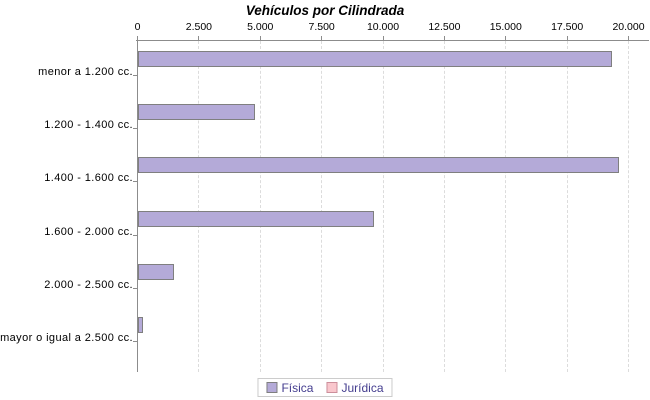  Describe the element at coordinates (137, 206) in the screenshot. I see `category-axis-line` at that location.